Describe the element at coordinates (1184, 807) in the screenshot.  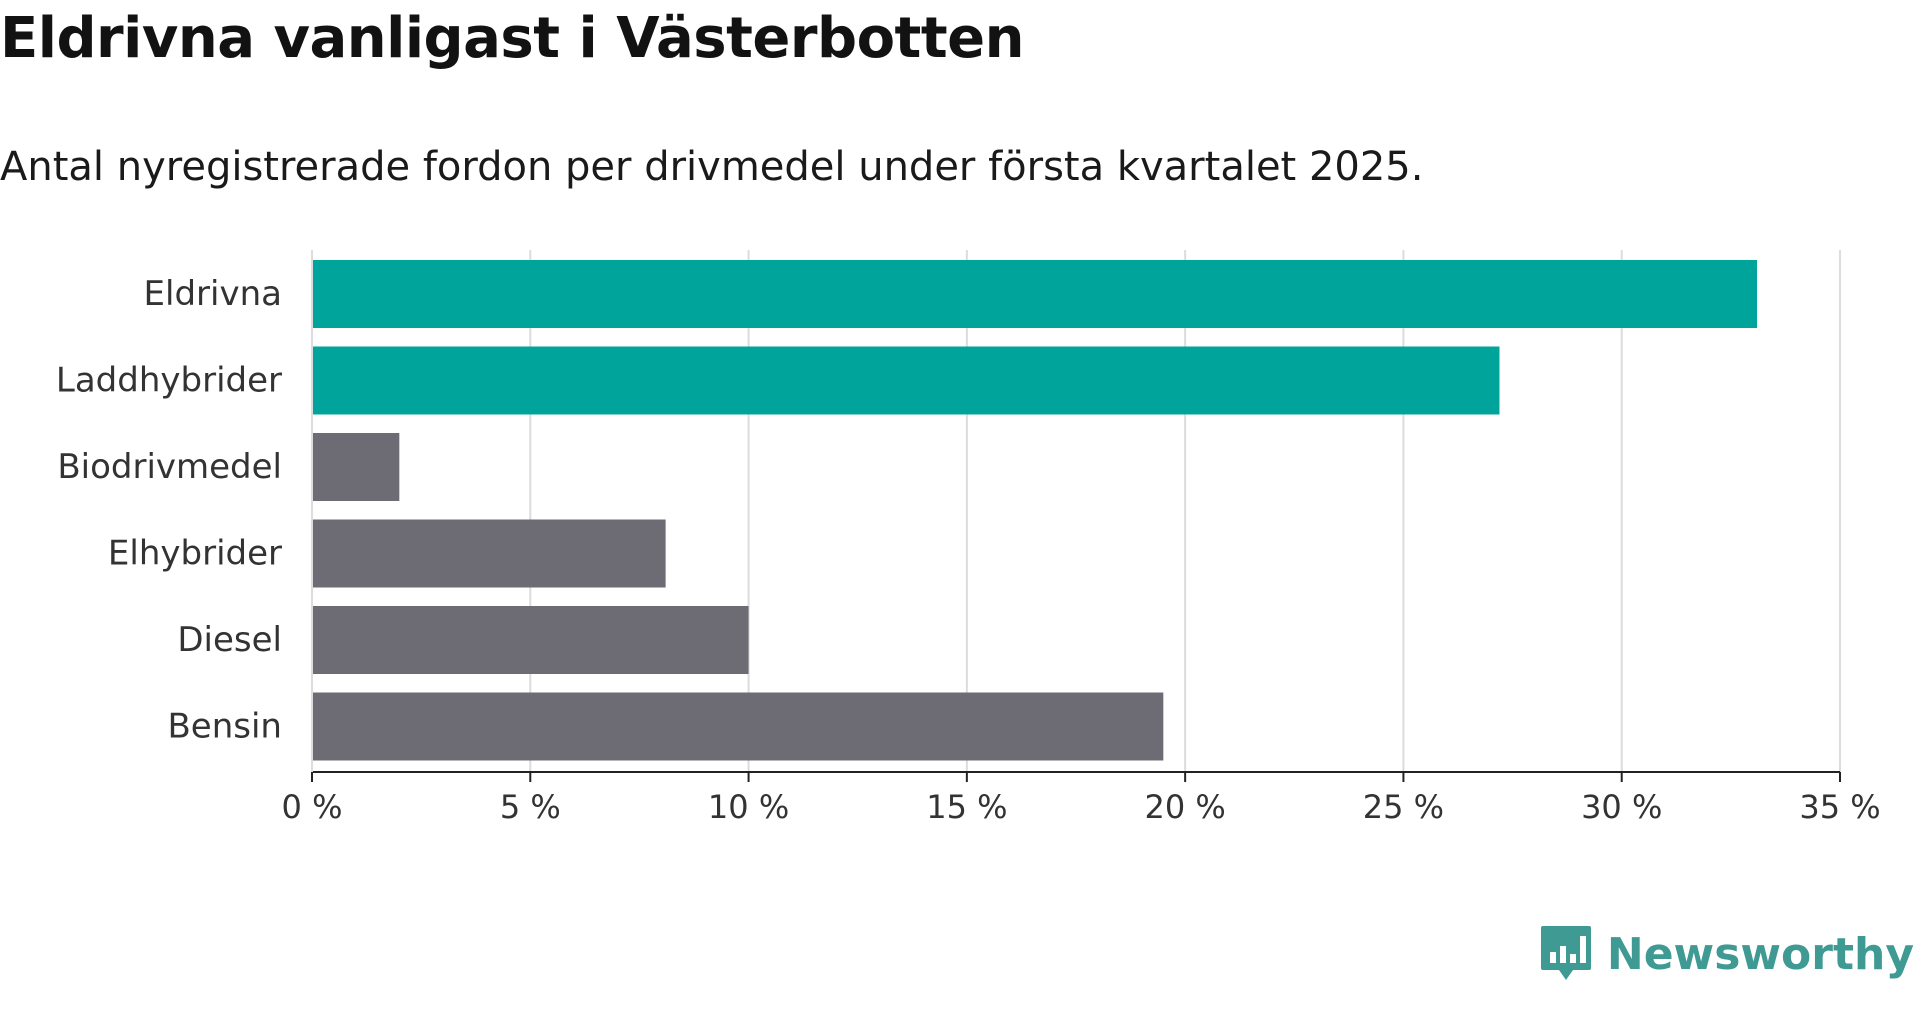
I see `x-tick-label: 20 %` at that location.